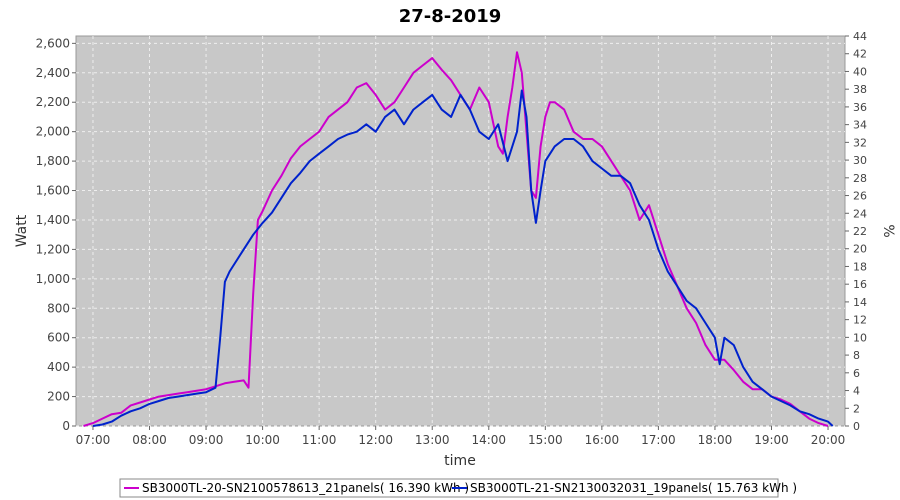 The height and width of the screenshot is (500, 900). I want to click on y2-tick-label: 42, so click(860, 54).